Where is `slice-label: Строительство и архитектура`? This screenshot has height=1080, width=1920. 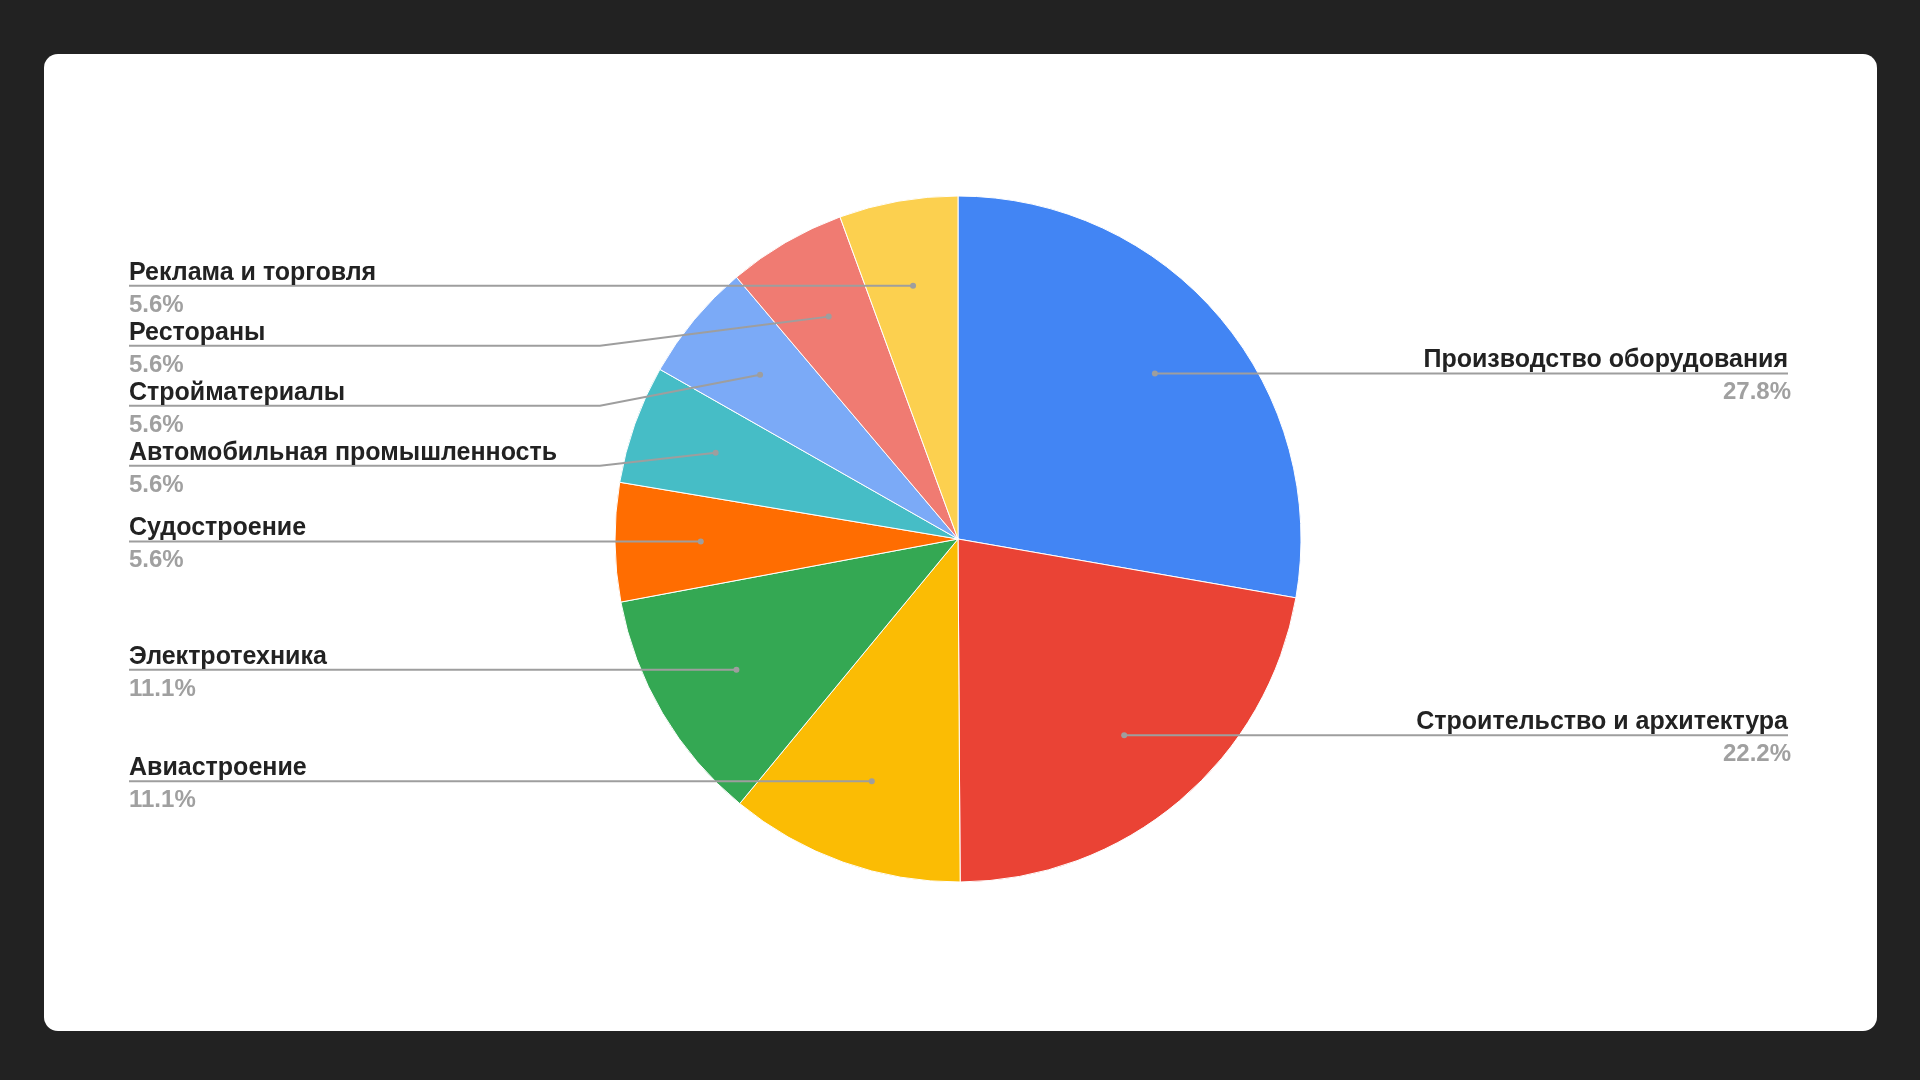
slice-label: Строительство и архитектура is located at coordinates (1603, 720).